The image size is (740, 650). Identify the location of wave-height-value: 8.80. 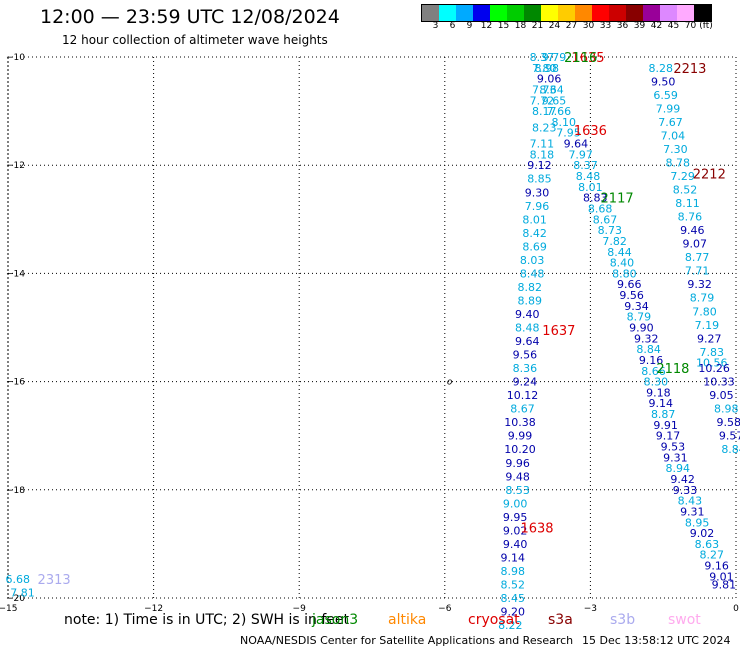
(624, 273).